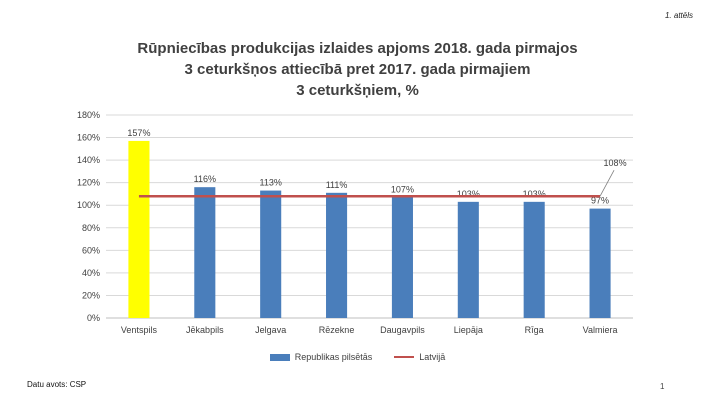 This screenshot has width=715, height=403. What do you see at coordinates (271, 183) in the screenshot?
I see `bar-value-label: 113%` at bounding box center [271, 183].